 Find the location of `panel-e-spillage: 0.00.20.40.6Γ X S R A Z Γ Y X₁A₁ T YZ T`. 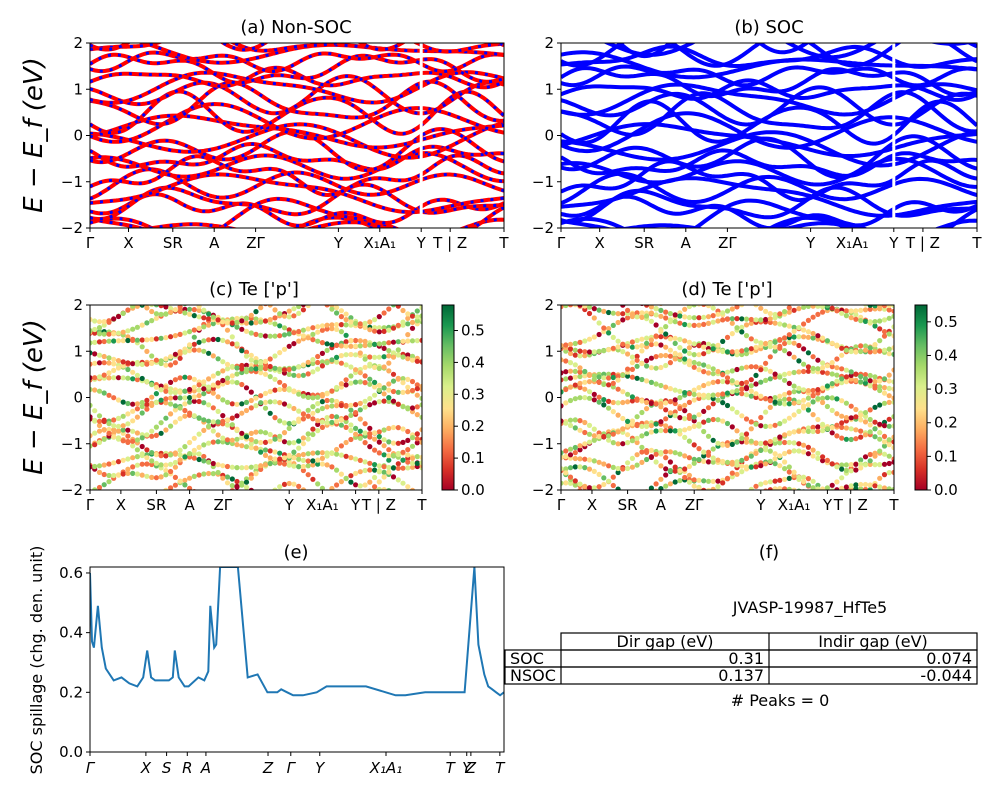

panel-e-spillage: 0.00.20.40.6Γ X S R A Z Γ Y X₁A₁ T YZ T is located at coordinates (282, 670).